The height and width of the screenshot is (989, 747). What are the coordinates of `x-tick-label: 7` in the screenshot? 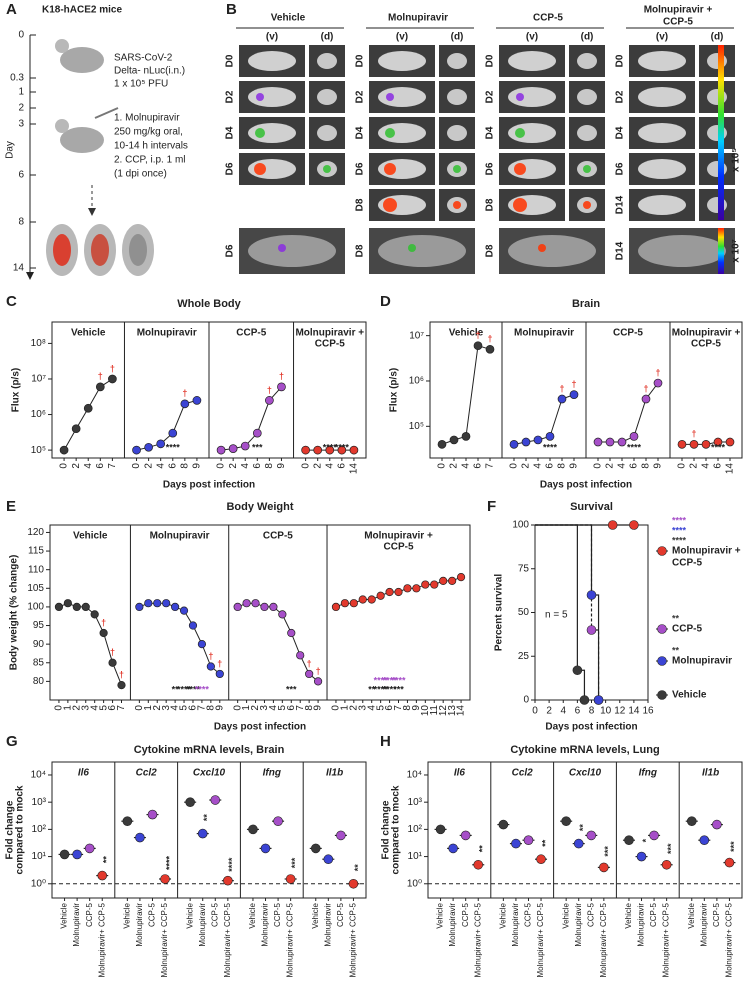 It's located at (398, 708).